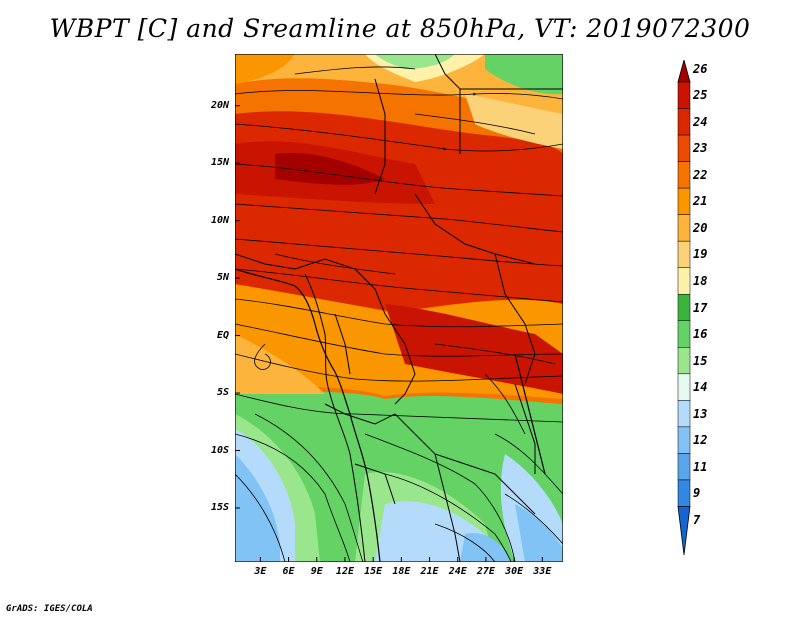 This screenshot has height=618, width=800. What do you see at coordinates (700, 201) in the screenshot?
I see `colorbar-level-label: 21` at bounding box center [700, 201].